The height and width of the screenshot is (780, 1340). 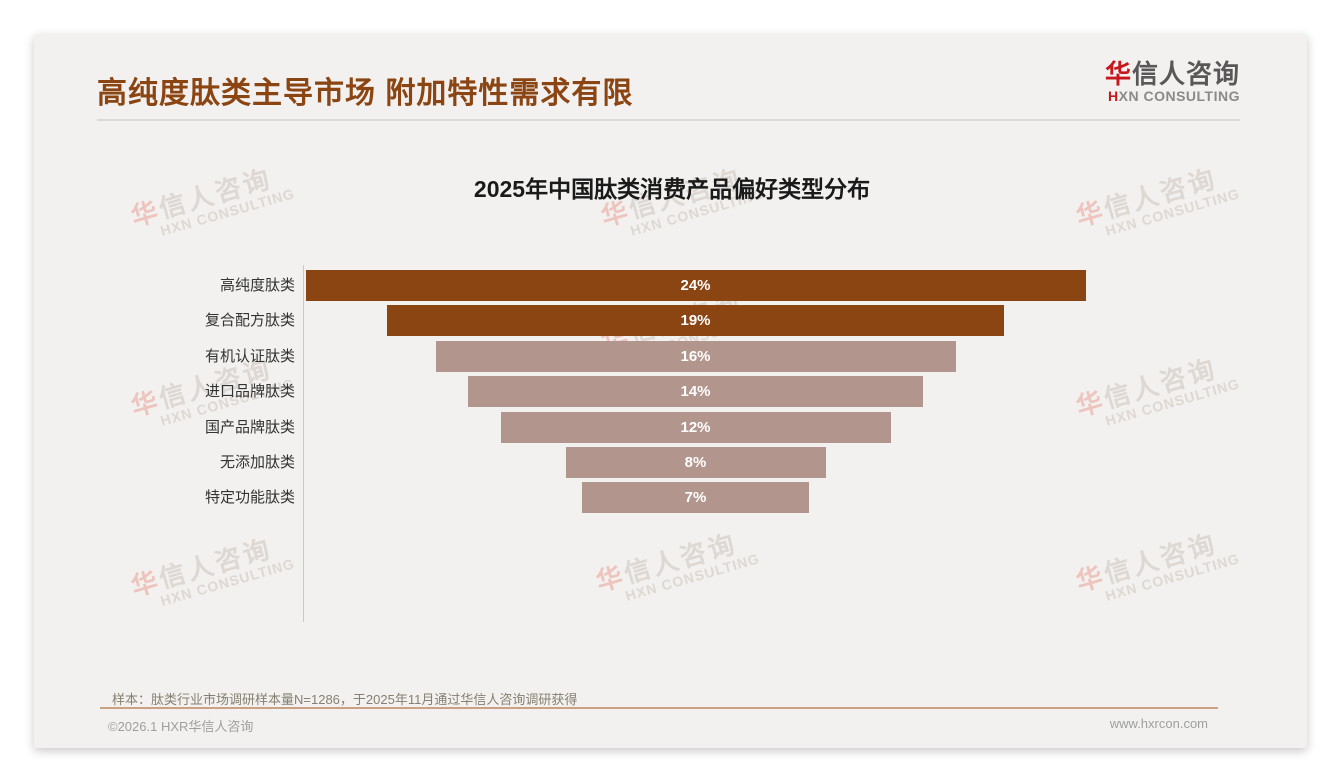 I want to click on bar-row: 进口品牌肽类 14%, so click(x=670, y=391).